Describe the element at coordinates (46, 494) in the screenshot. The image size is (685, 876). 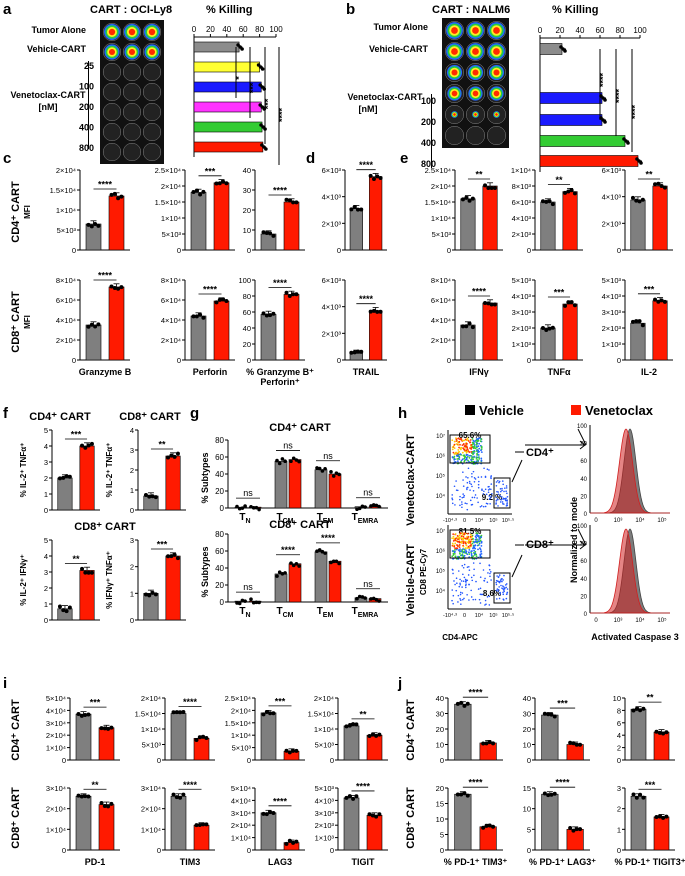
I see `y-tick-label: 1` at that location.